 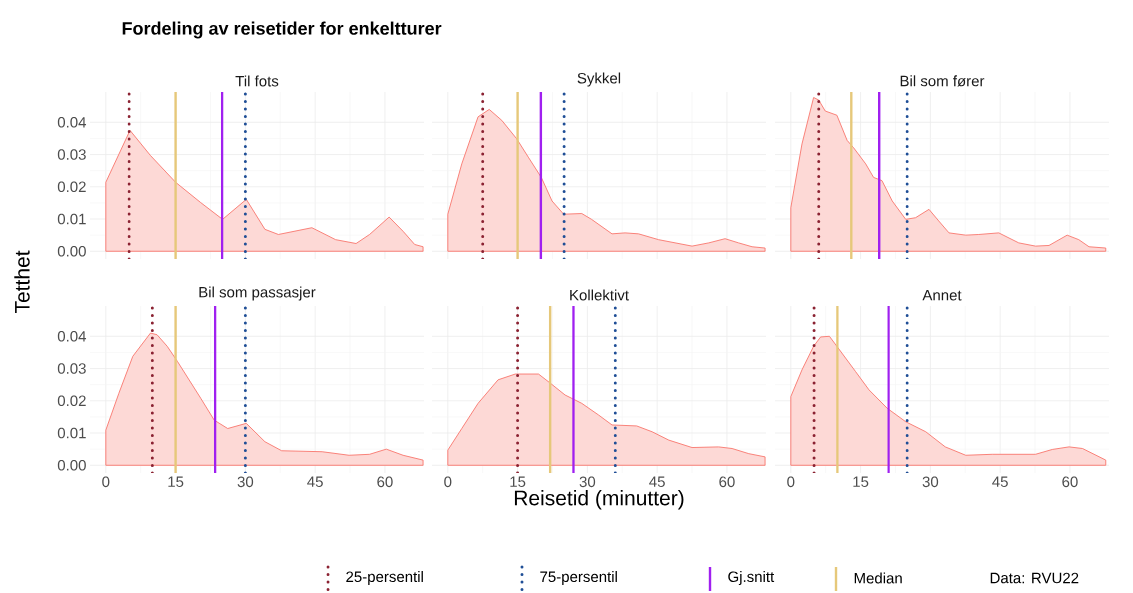 I want to click on chart-title: Bil som fører, so click(x=942, y=81).